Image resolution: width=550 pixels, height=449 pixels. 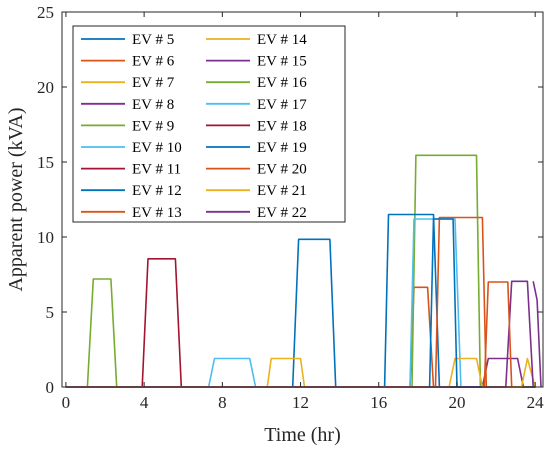 I want to click on legend-label: EV # 8, so click(x=153, y=105).